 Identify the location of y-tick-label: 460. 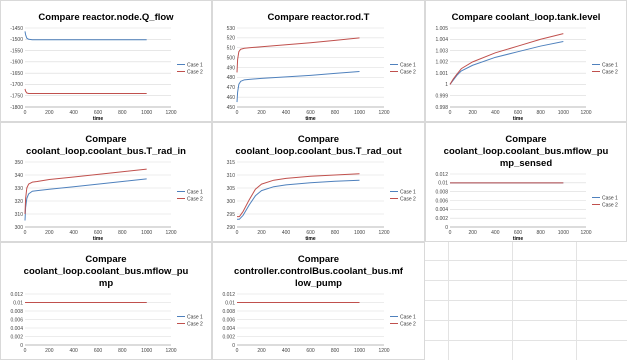
(231, 98).